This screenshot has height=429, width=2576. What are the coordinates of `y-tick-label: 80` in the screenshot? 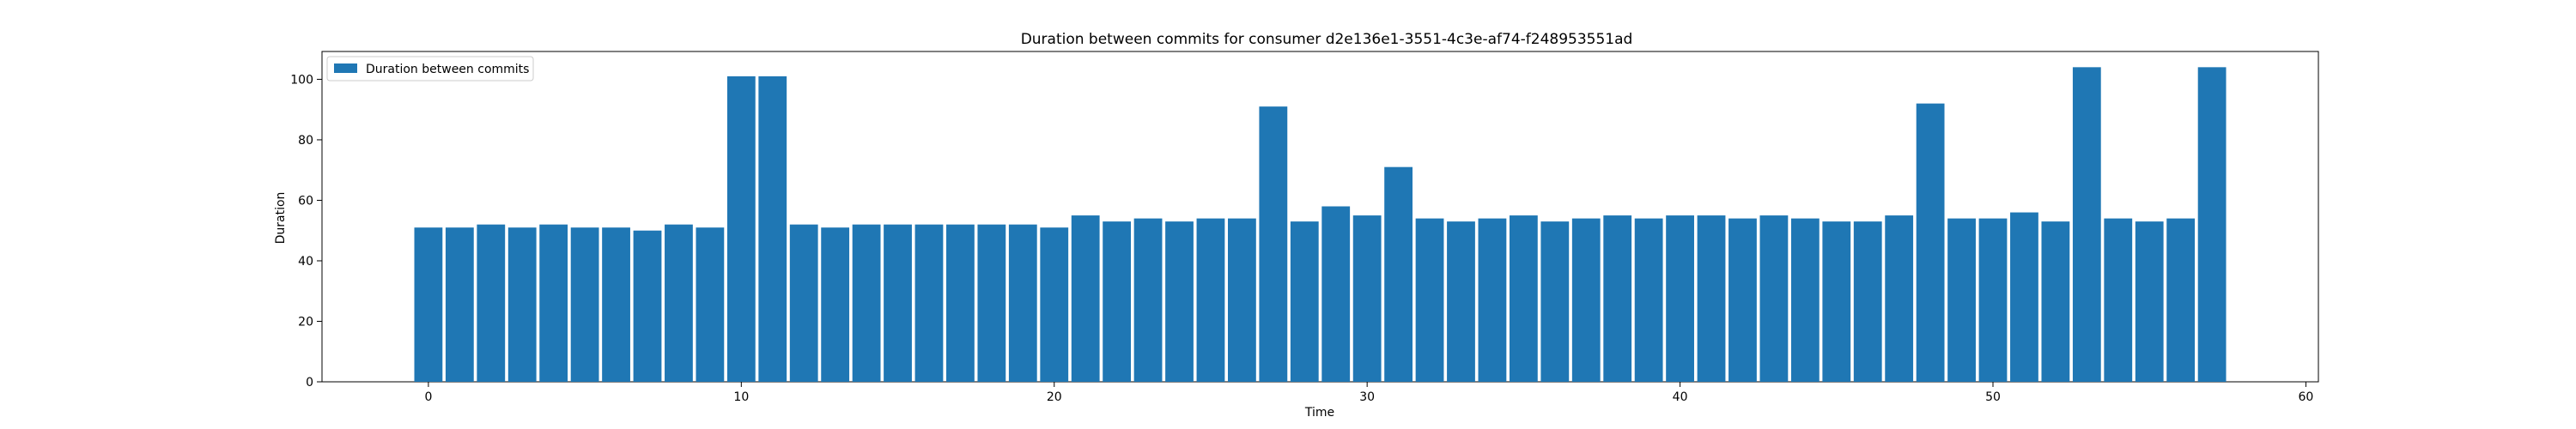 It's located at (305, 141).